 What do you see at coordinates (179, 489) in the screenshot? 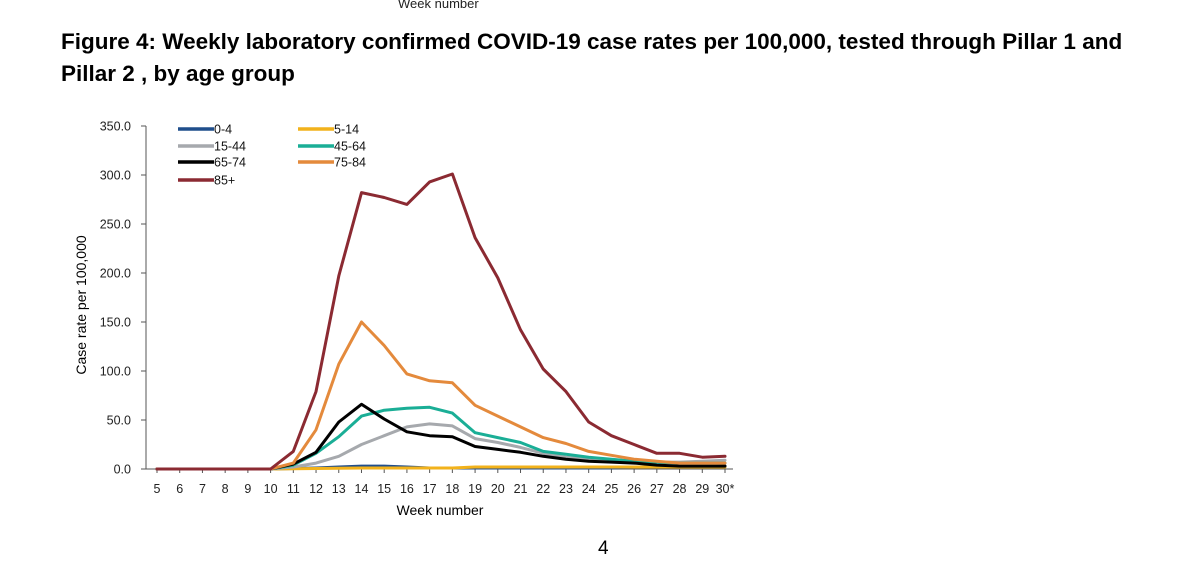
I see `x-tick-label: 6` at bounding box center [179, 489].